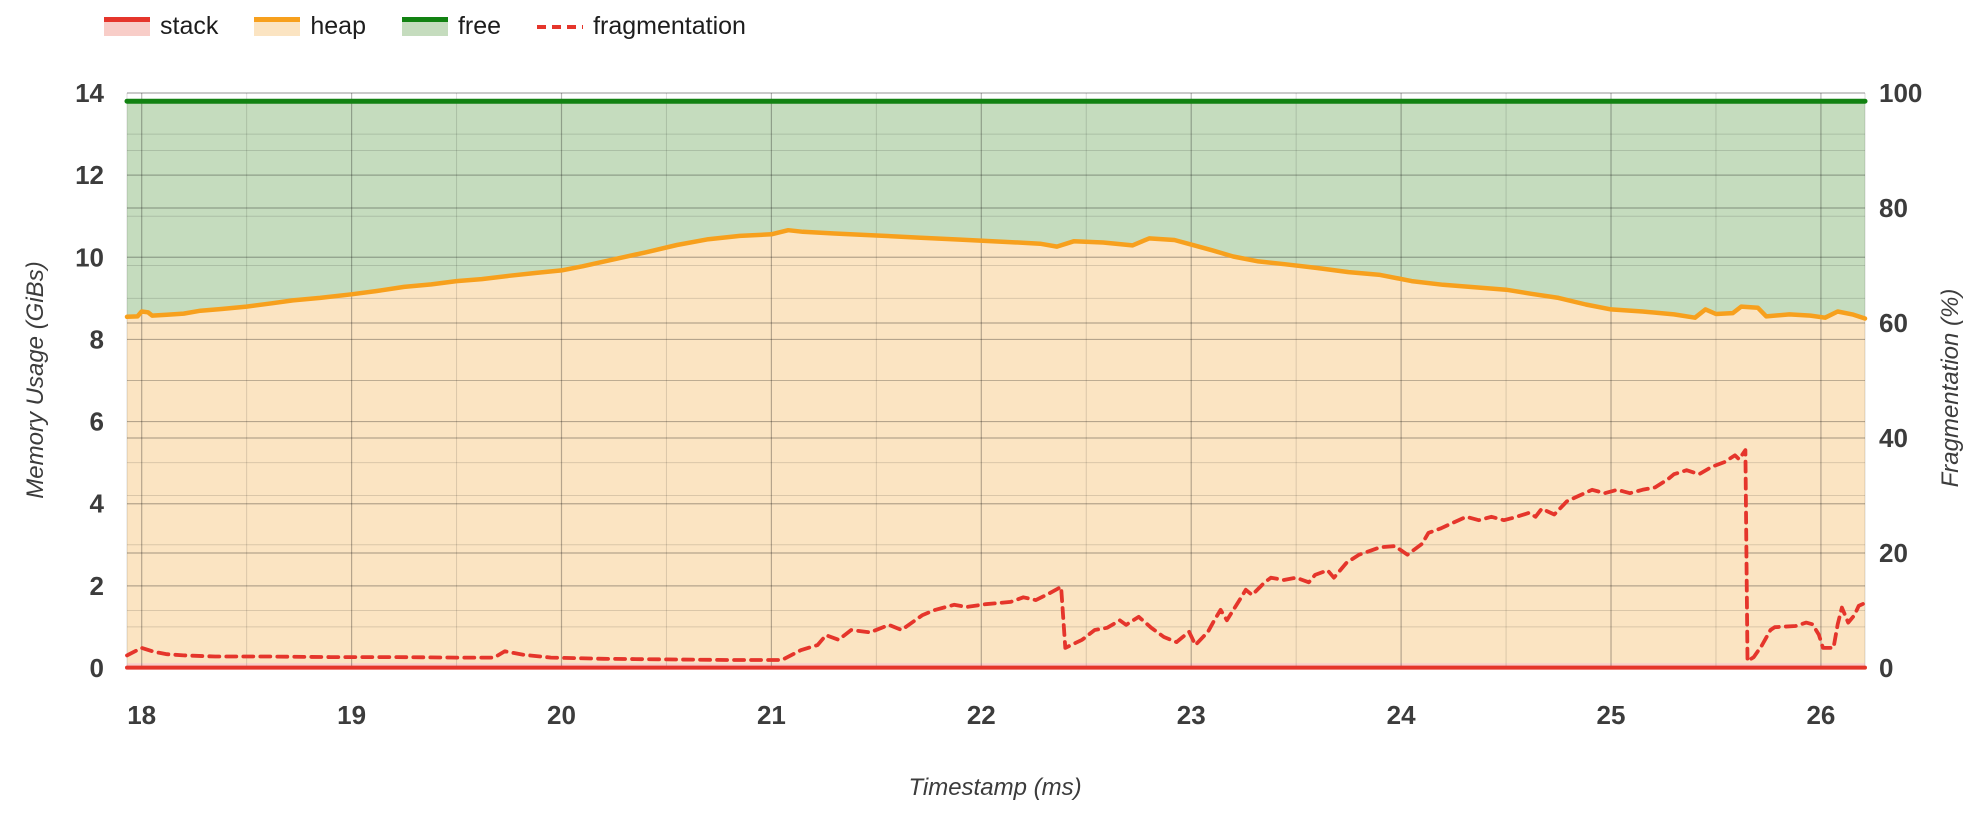  What do you see at coordinates (351, 715) in the screenshot?
I see `x-tick-label: 19` at bounding box center [351, 715].